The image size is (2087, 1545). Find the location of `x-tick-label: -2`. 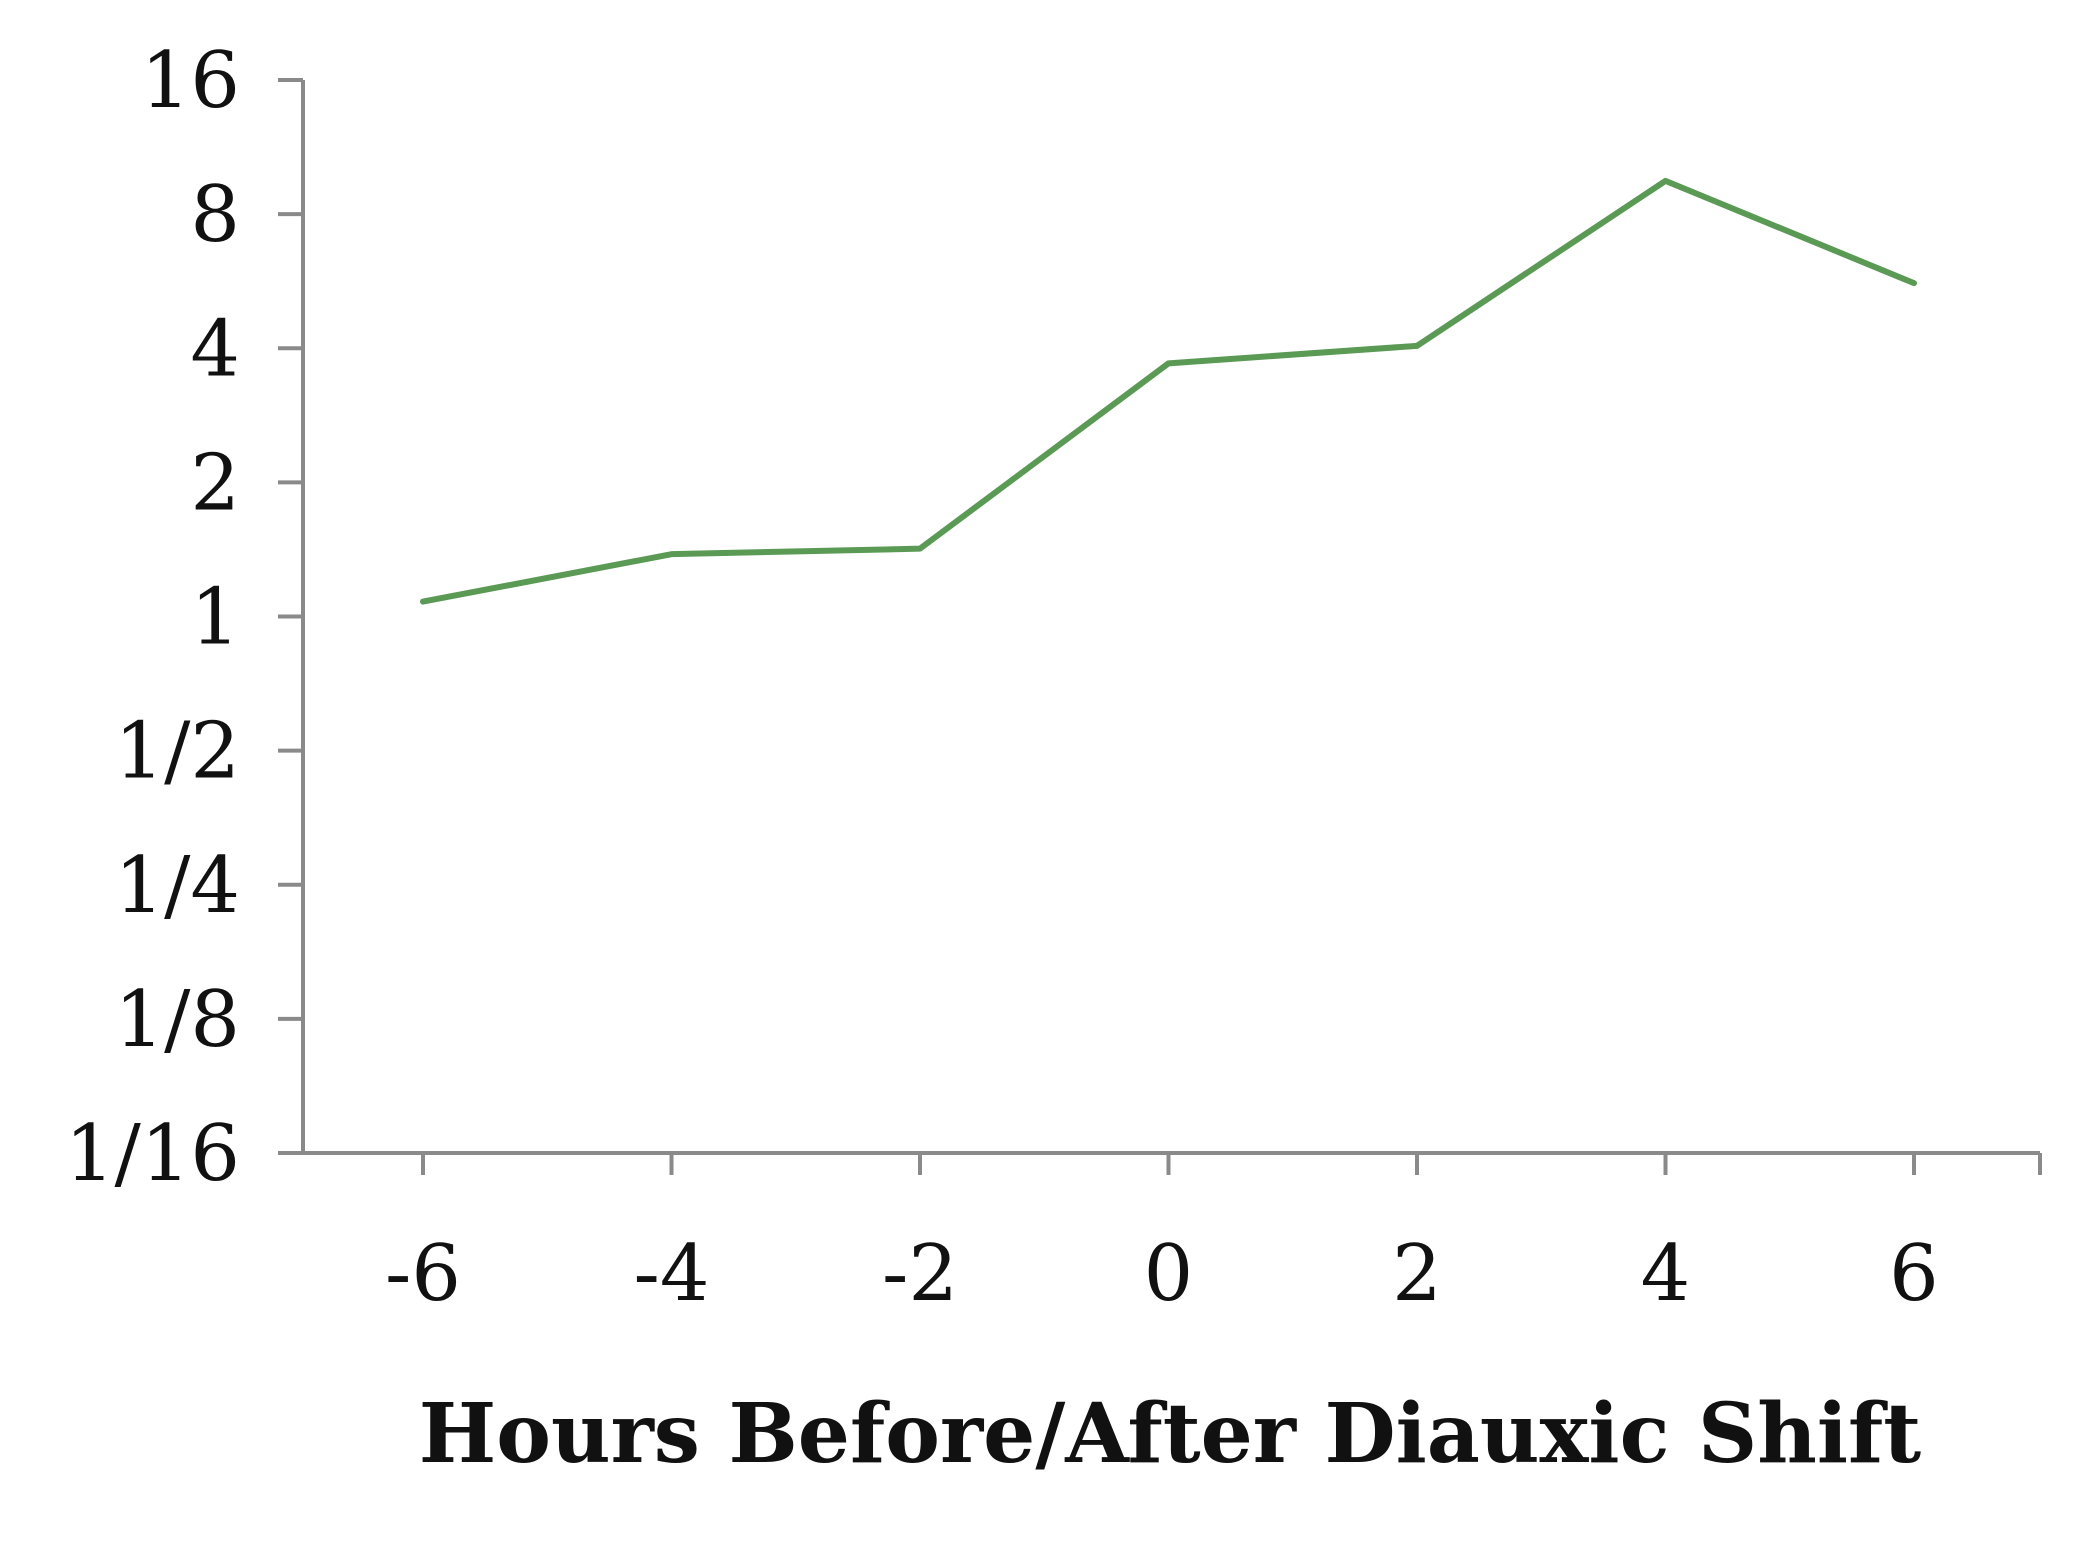

x-tick-label: -2 is located at coordinates (920, 1274).